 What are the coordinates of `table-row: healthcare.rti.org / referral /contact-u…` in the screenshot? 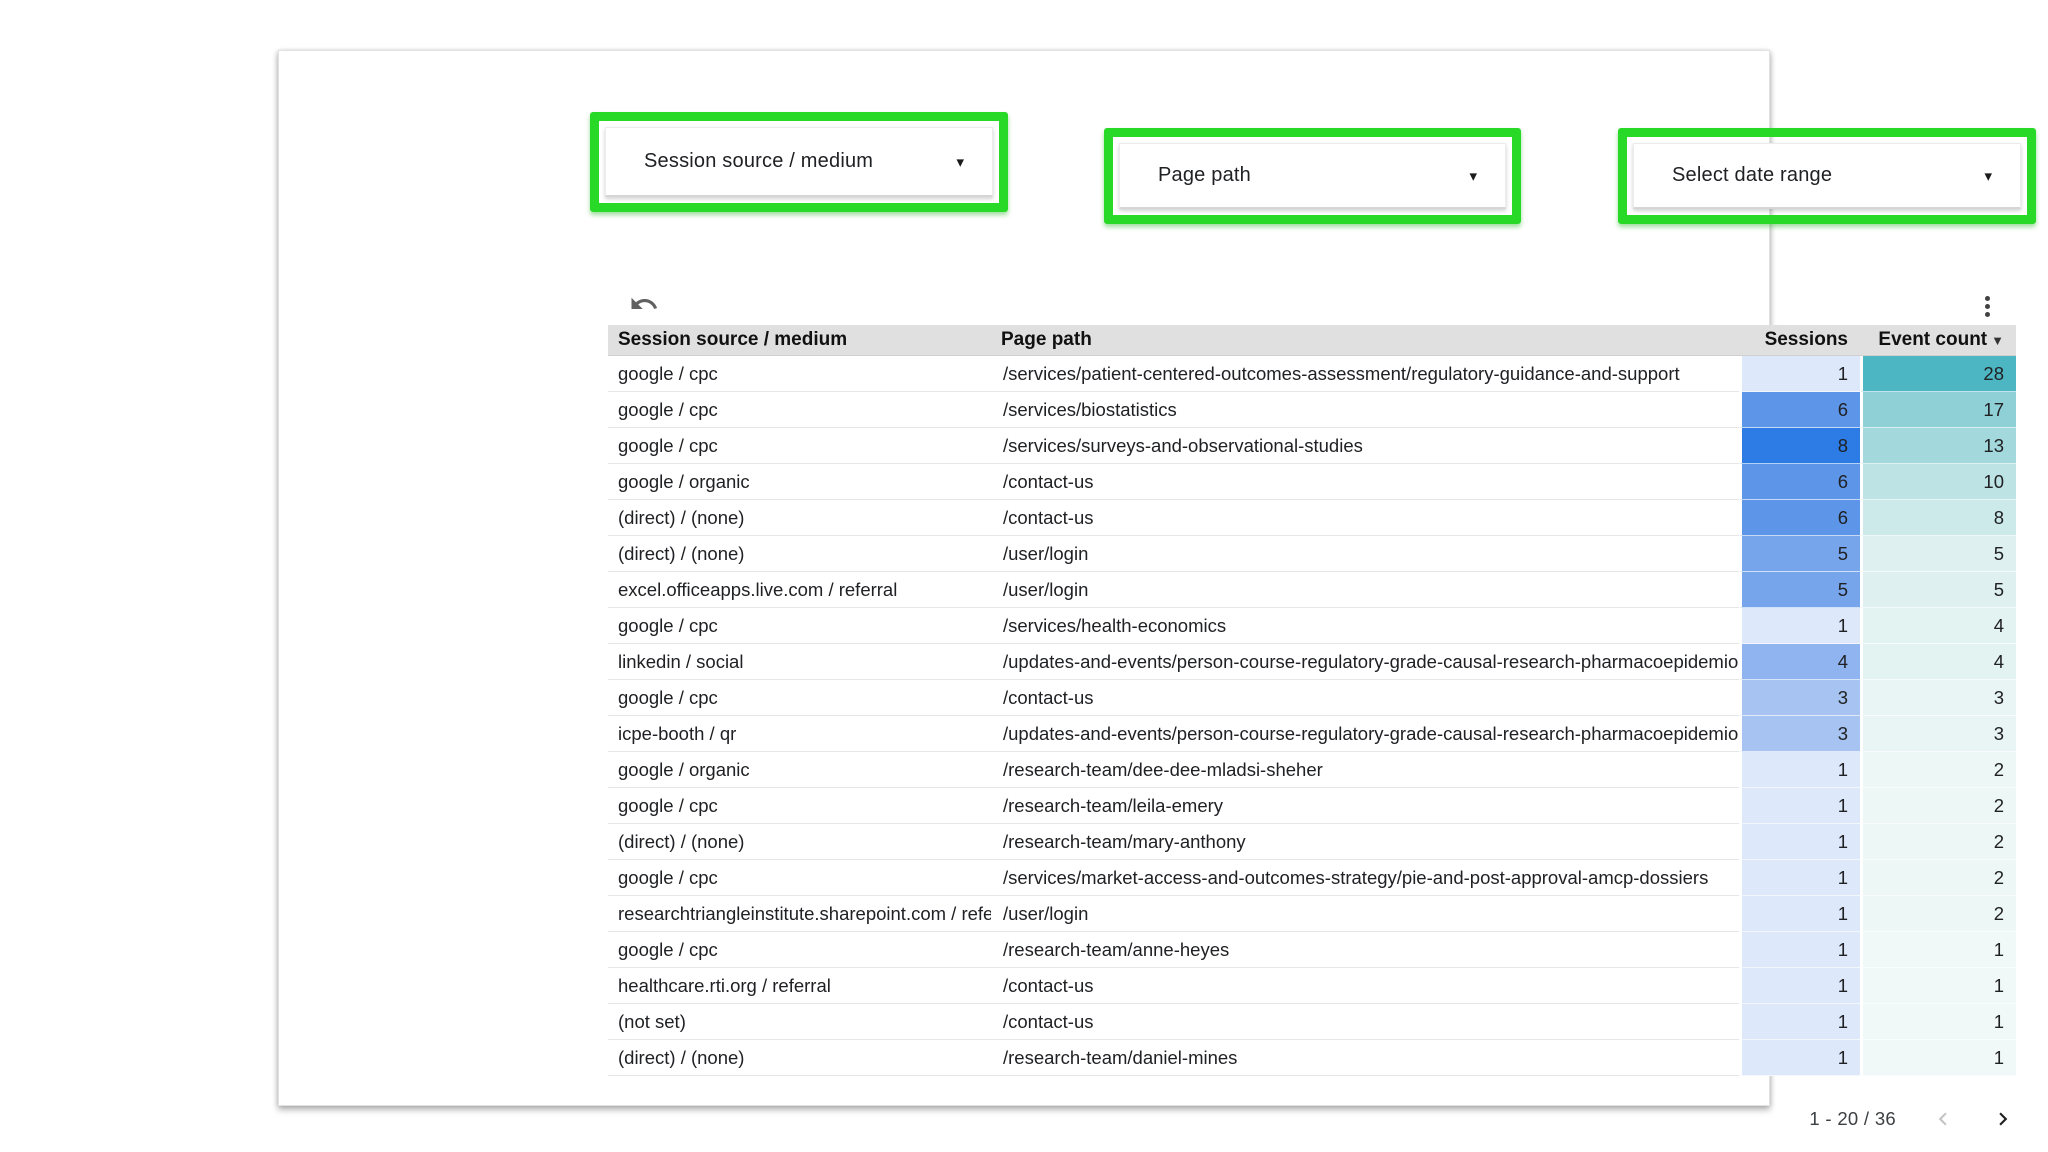 It's located at (1312, 986).